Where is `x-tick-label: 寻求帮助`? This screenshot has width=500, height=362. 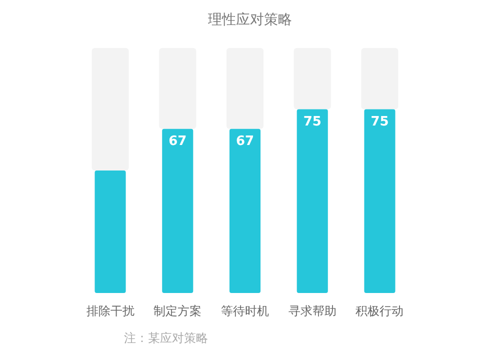 x-tick-label: 寻求帮助 is located at coordinates (312, 311).